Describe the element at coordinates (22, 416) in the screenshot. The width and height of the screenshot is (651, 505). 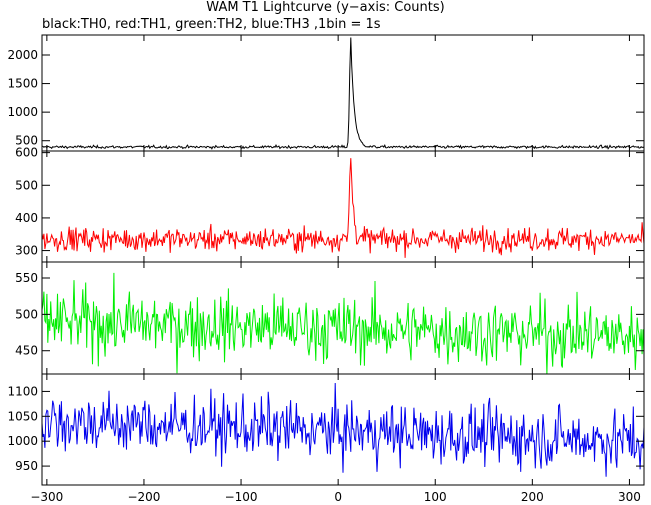
I see `y-tick-label: 1050` at that location.